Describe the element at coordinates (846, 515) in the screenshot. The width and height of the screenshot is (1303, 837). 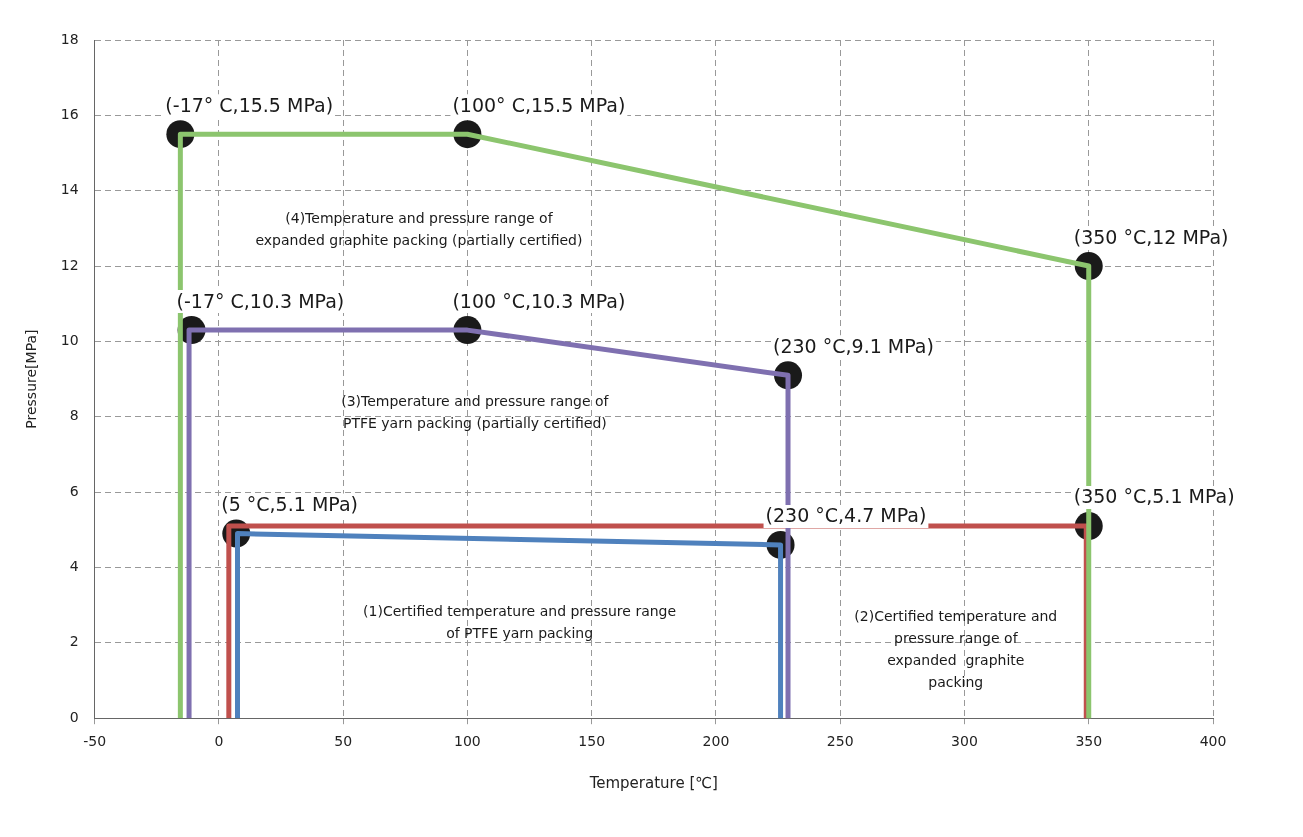
I see `annotation: (230 °C,4.7 MPa)` at that location.